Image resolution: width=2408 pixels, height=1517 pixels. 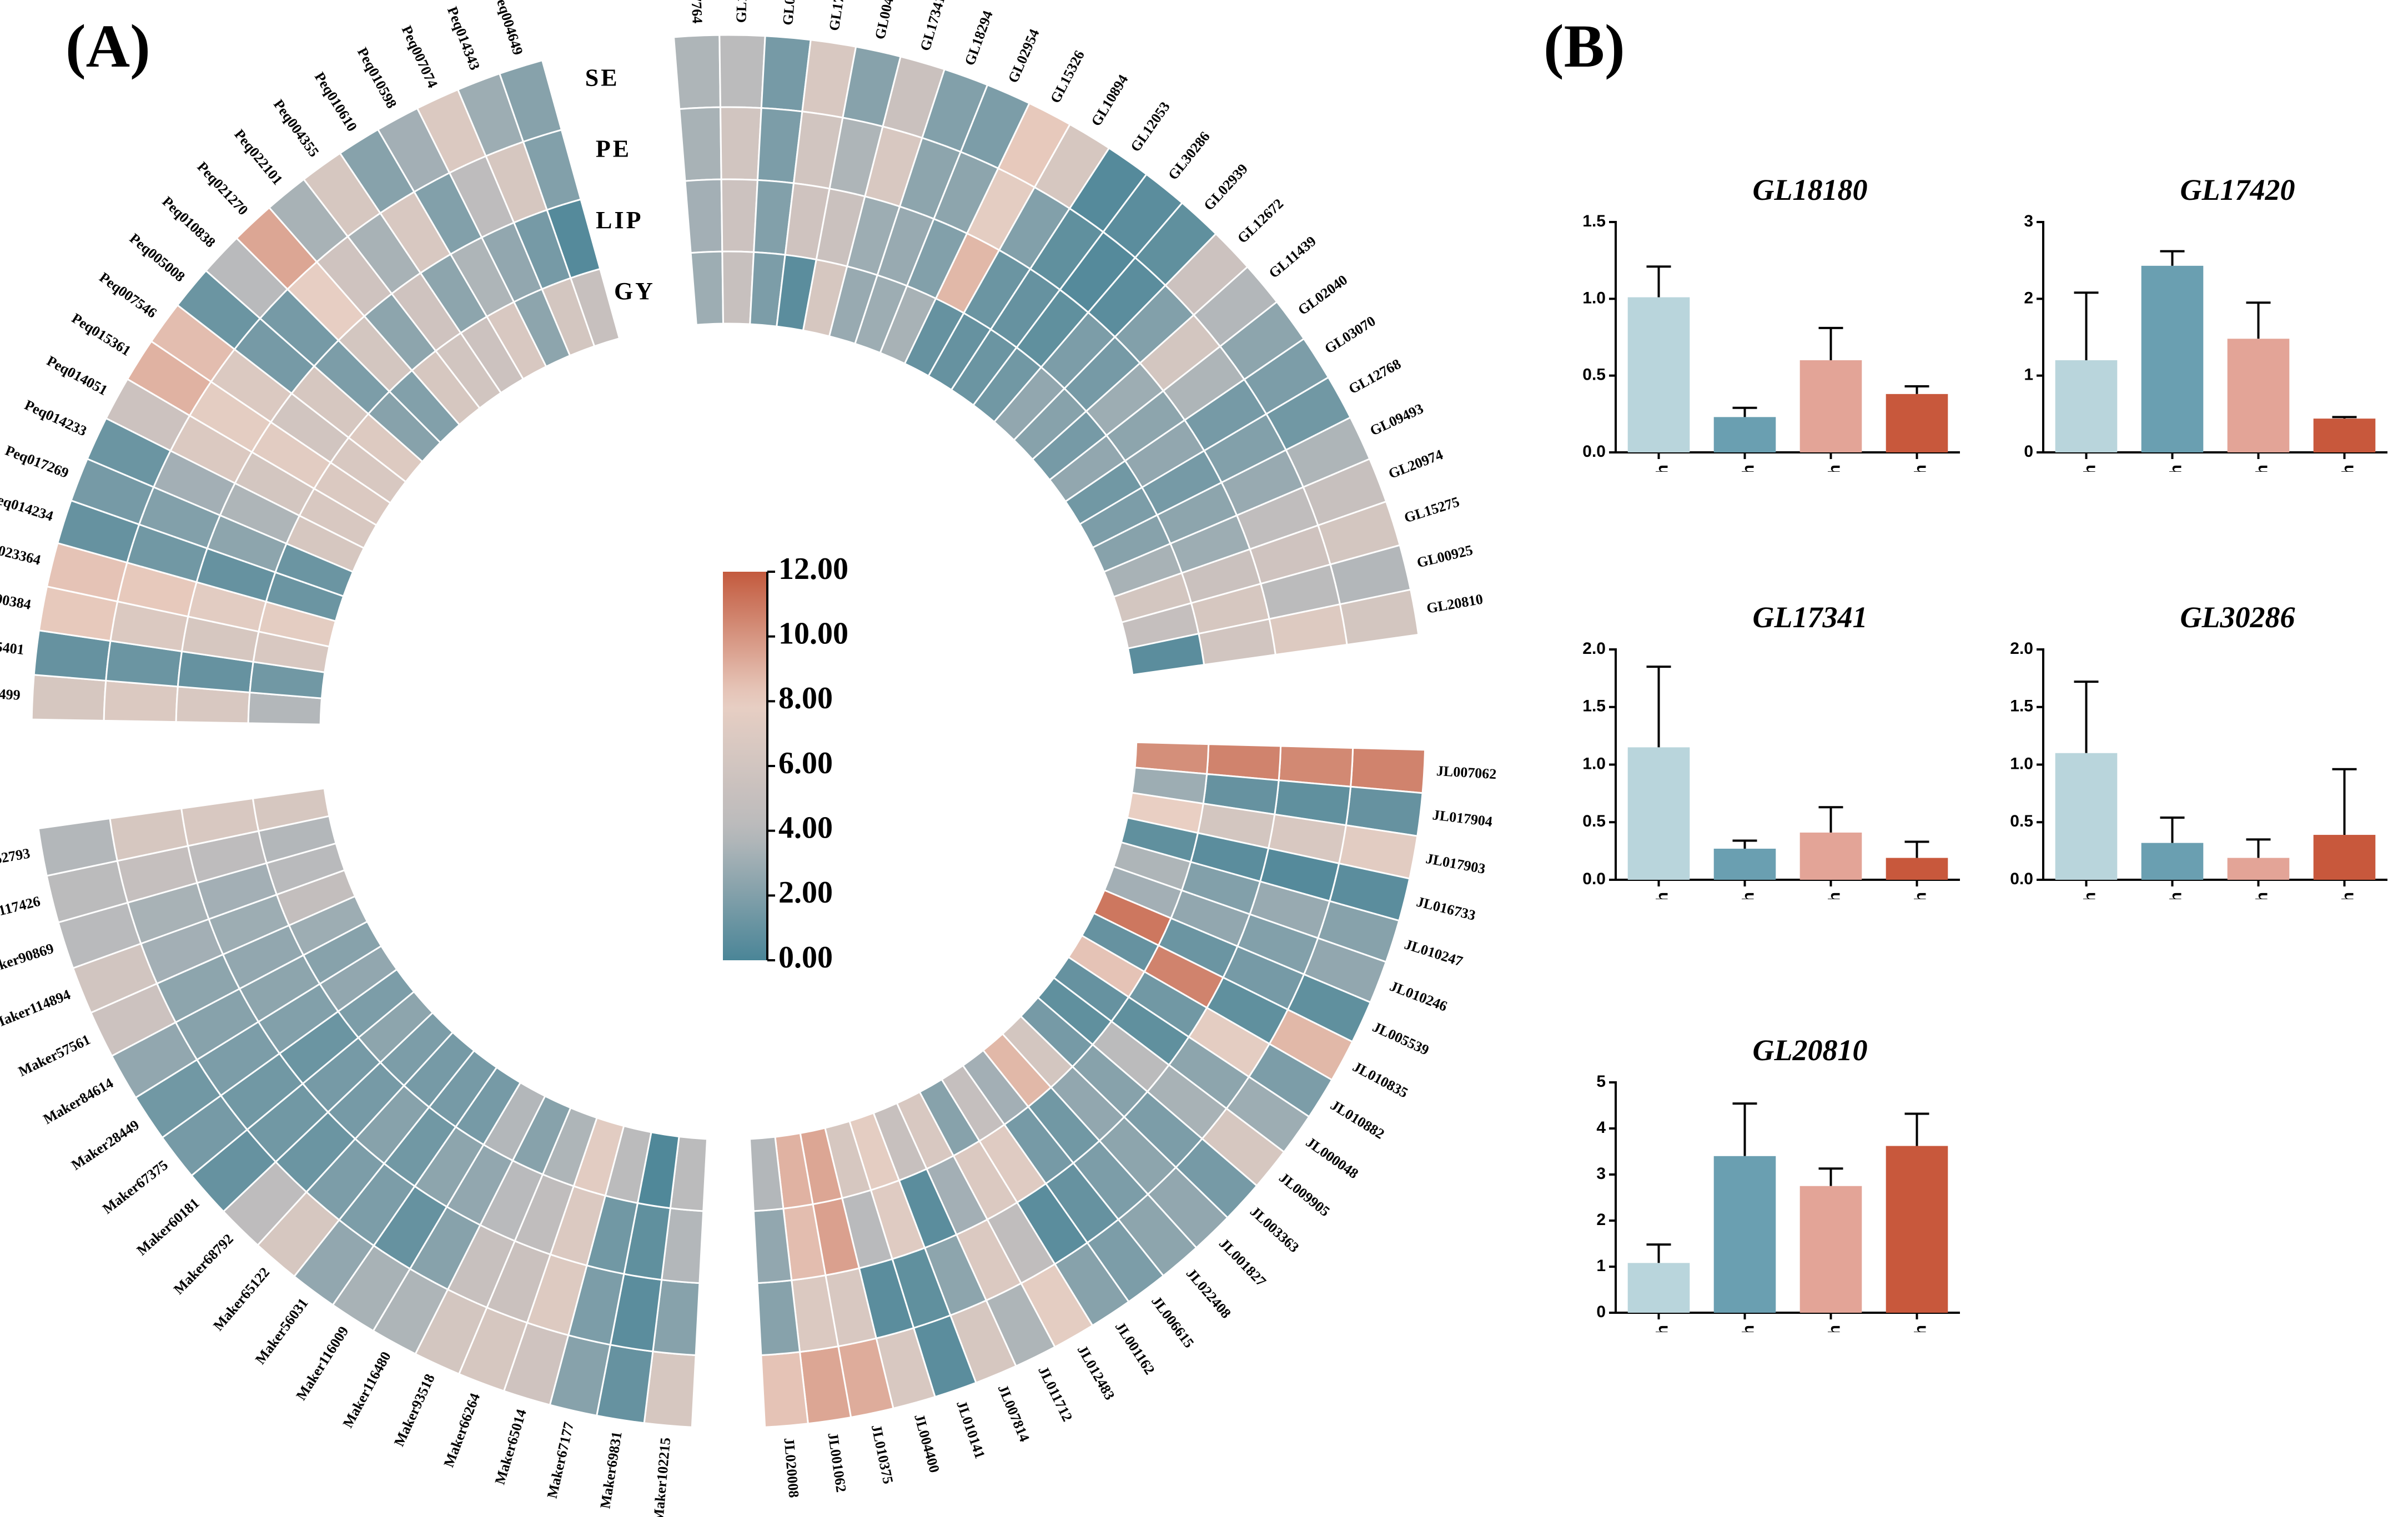 I want to click on gene-label: Peq004649, so click(x=508, y=28).